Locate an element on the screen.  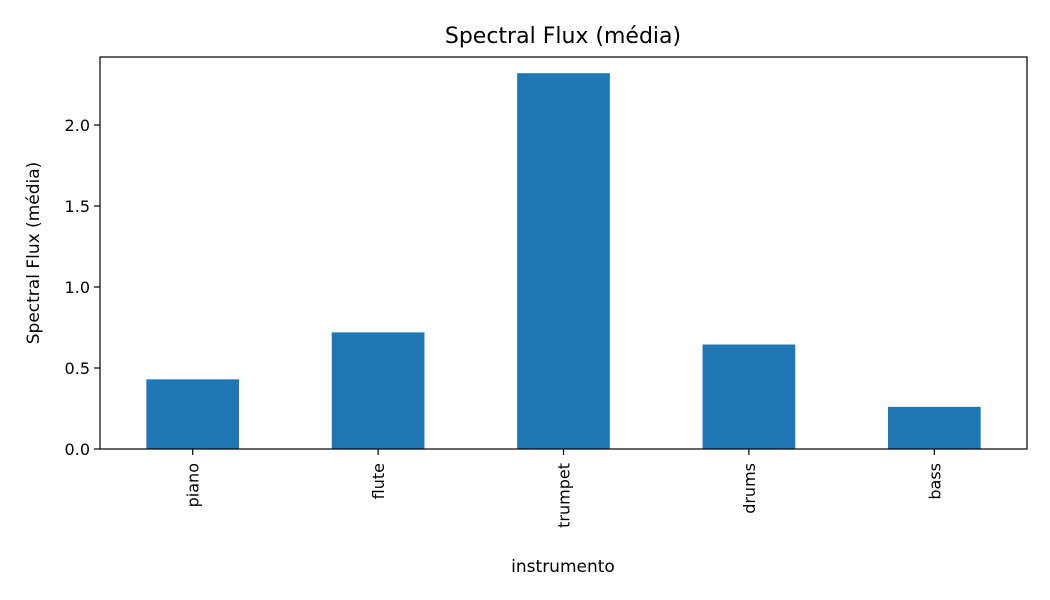
bar-drums is located at coordinates (749, 396).